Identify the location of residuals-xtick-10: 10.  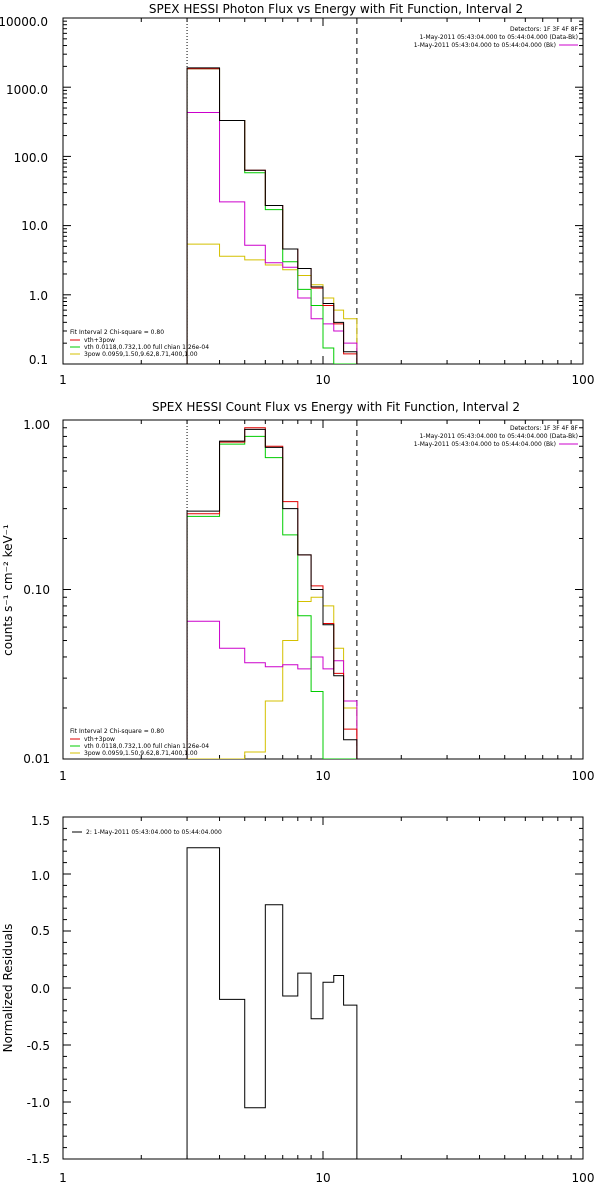
(322, 1178).